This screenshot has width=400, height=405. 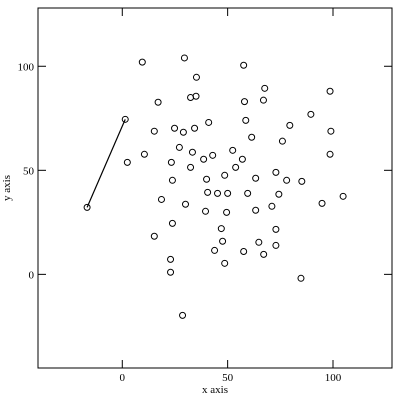 What do you see at coordinates (215, 390) in the screenshot?
I see `x-axis-label: x axis` at bounding box center [215, 390].